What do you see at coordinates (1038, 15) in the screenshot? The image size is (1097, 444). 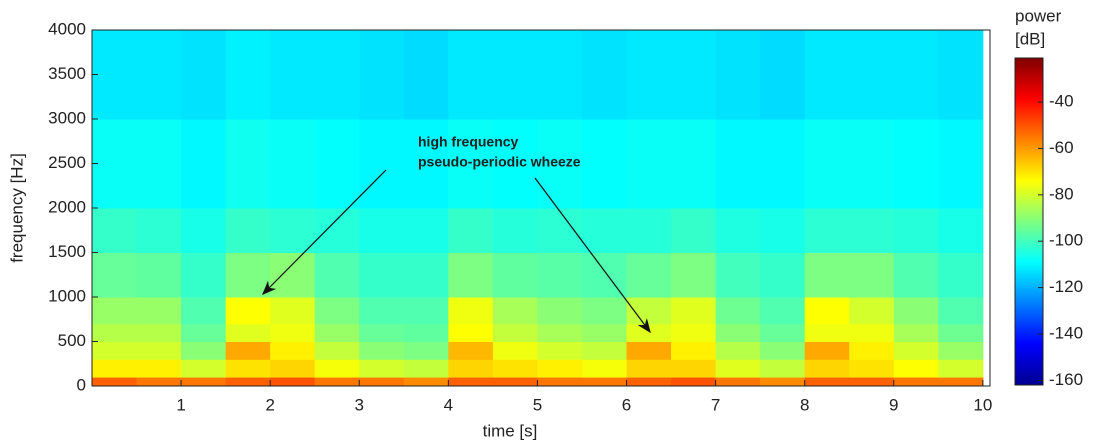 I see `colorbar-title: power` at bounding box center [1038, 15].